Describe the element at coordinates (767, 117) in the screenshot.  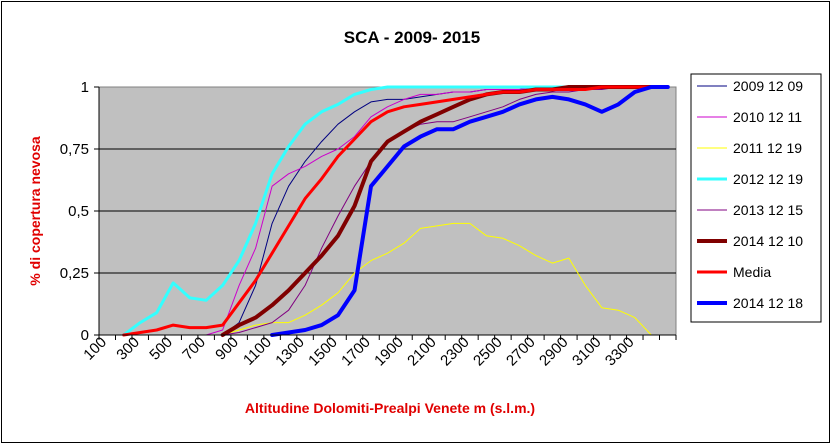
I see `legend-label: 2010 12 11` at that location.